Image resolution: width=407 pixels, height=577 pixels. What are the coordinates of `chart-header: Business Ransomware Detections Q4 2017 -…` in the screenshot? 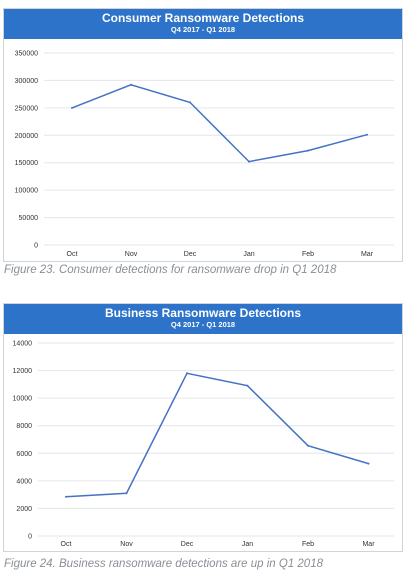 It's located at (203, 319).